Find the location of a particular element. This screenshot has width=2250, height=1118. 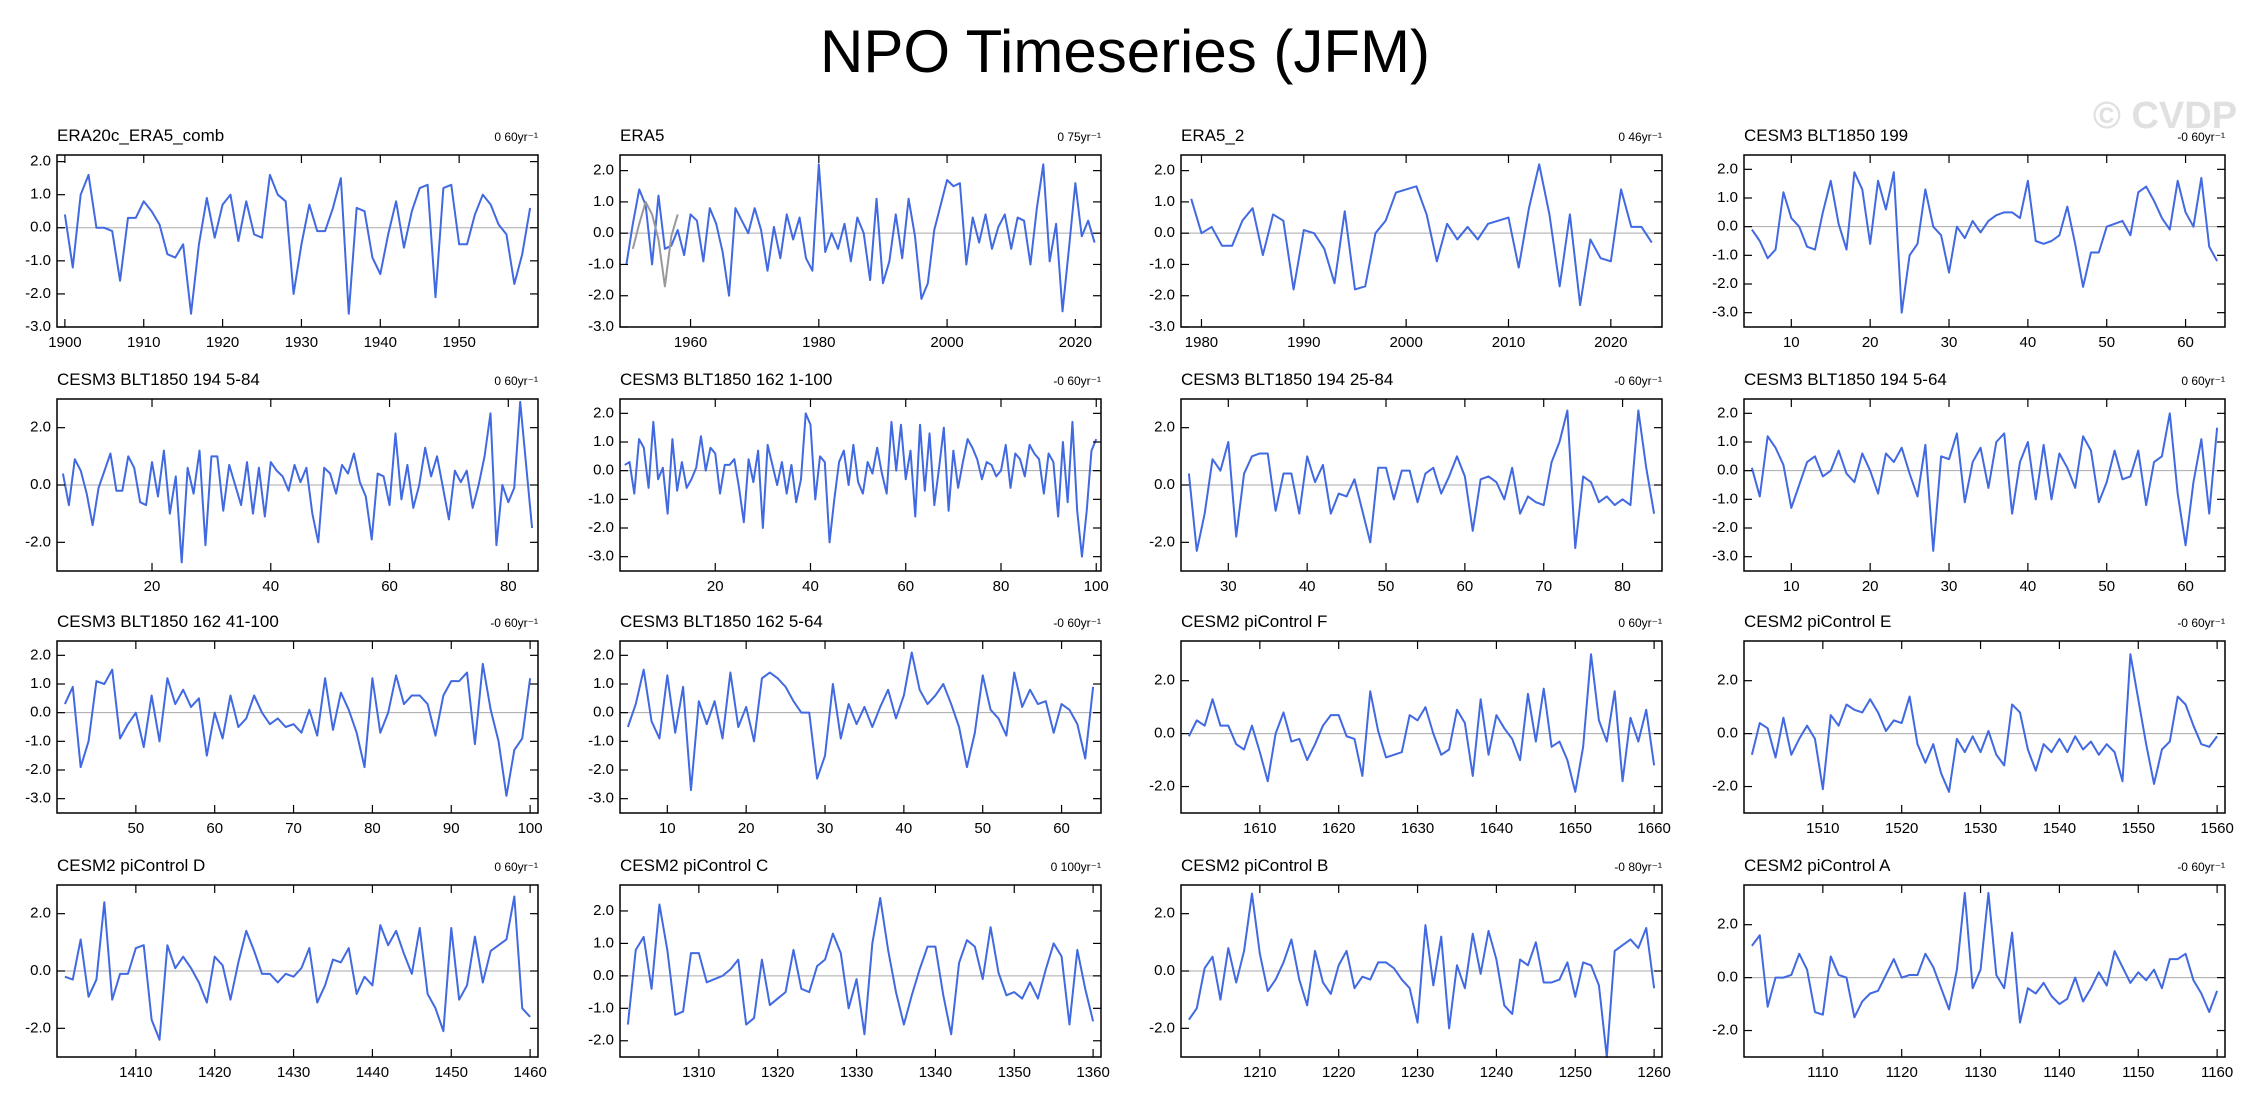

x-tick-label: 2000 is located at coordinates (1405, 342).